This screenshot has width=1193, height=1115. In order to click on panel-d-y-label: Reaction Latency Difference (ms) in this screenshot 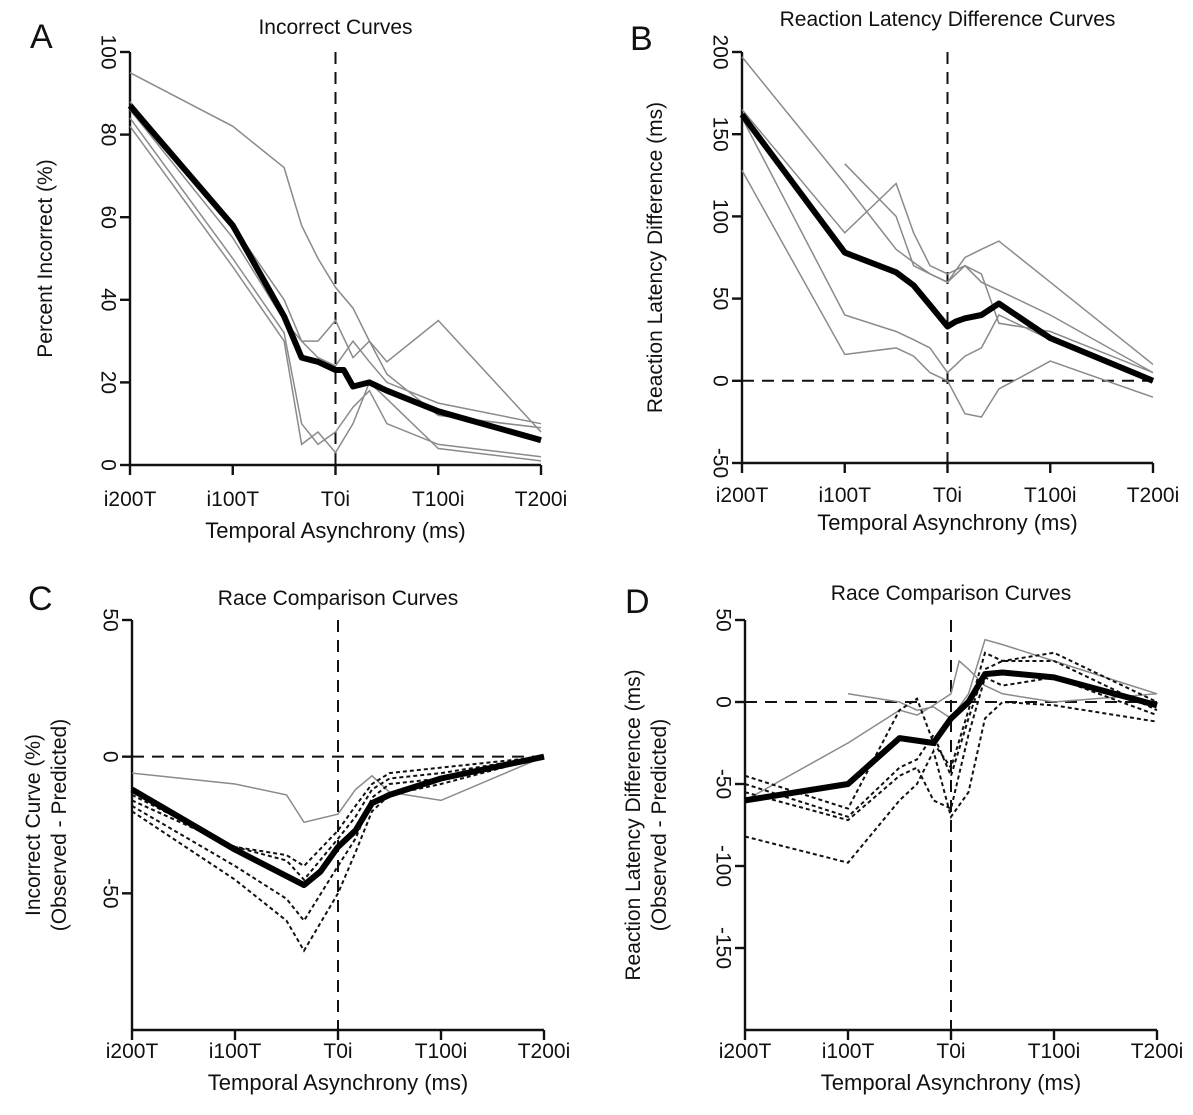, I will do `click(633, 824)`.